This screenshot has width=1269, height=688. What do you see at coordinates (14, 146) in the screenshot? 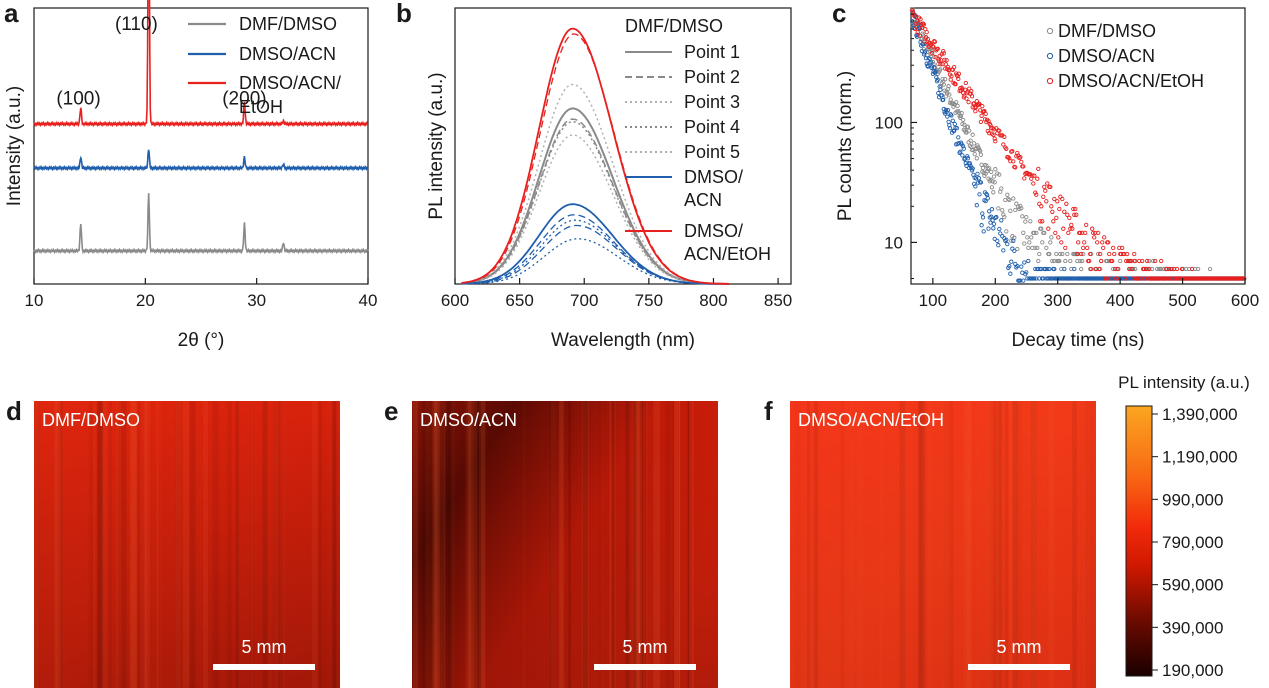
I see `xrd-y-axis-title: Intensity (a.u.)` at bounding box center [14, 146].